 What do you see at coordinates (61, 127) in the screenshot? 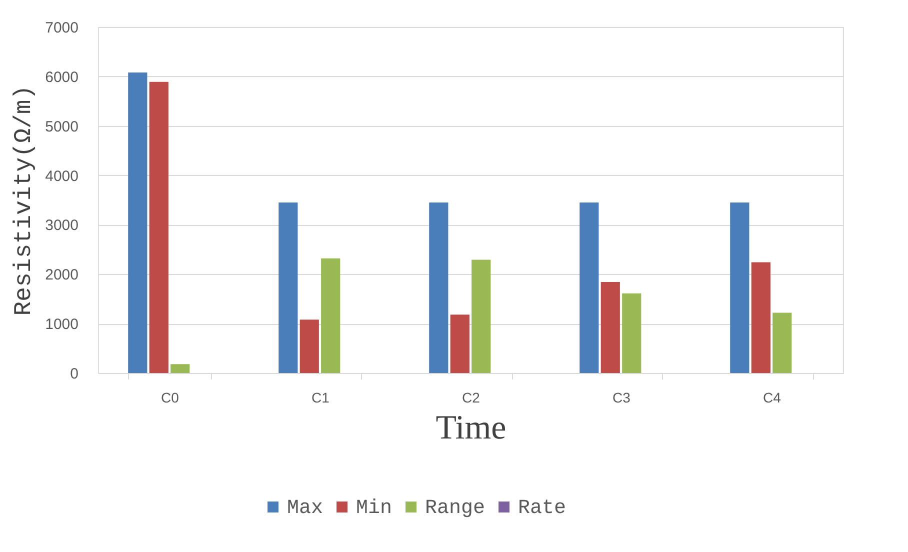
I see `y-tick-label: 5000` at bounding box center [61, 127].